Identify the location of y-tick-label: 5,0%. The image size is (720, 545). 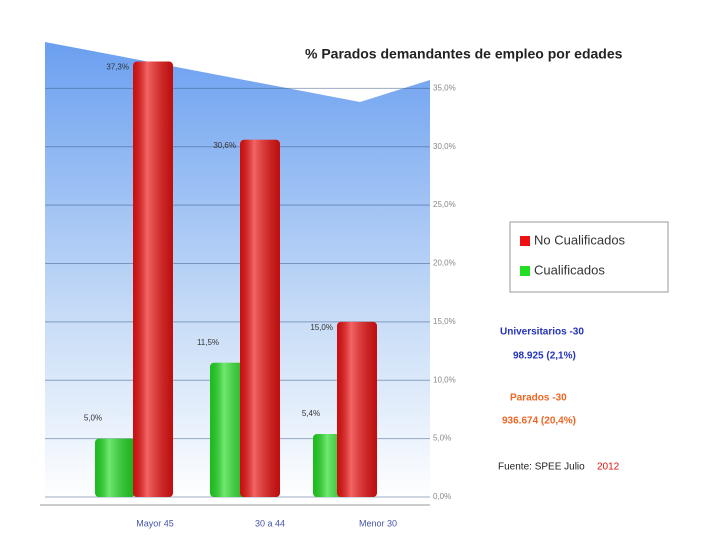
(442, 438).